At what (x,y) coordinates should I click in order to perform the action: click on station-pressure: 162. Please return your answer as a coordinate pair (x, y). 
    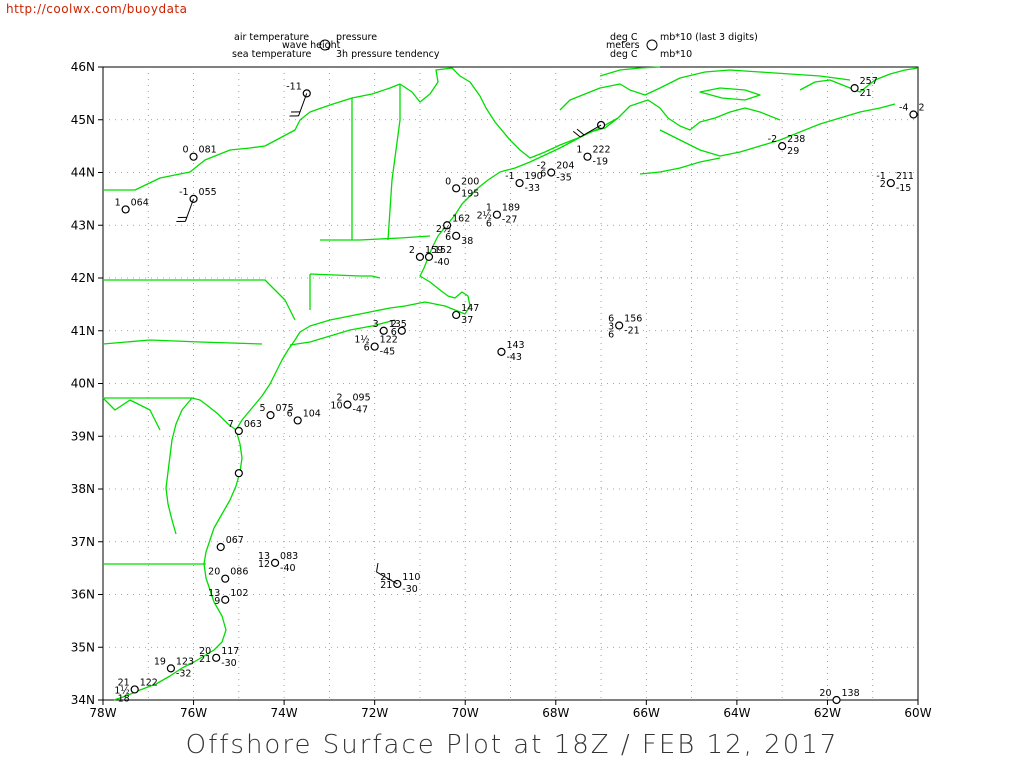
    Looking at the image, I should click on (461, 218).